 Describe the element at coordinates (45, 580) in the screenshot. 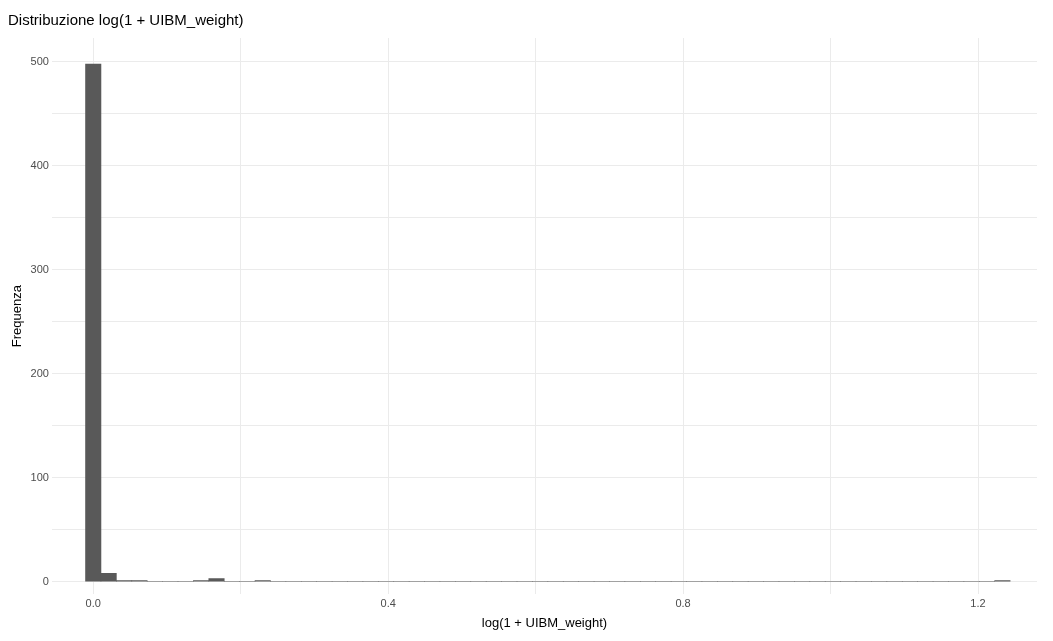

I see `y-tick-label: 0` at that location.